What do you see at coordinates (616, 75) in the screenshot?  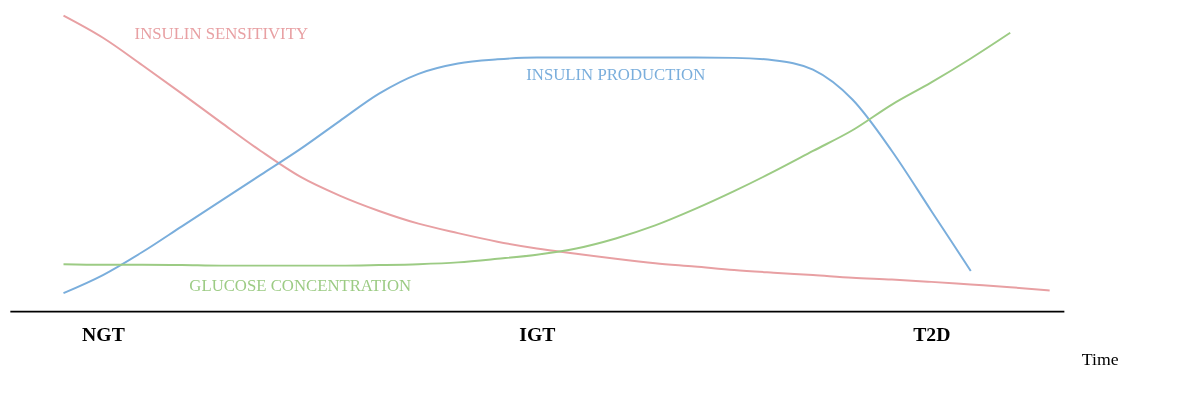 I see `series-label: INSULIN PRODUCTION` at bounding box center [616, 75].